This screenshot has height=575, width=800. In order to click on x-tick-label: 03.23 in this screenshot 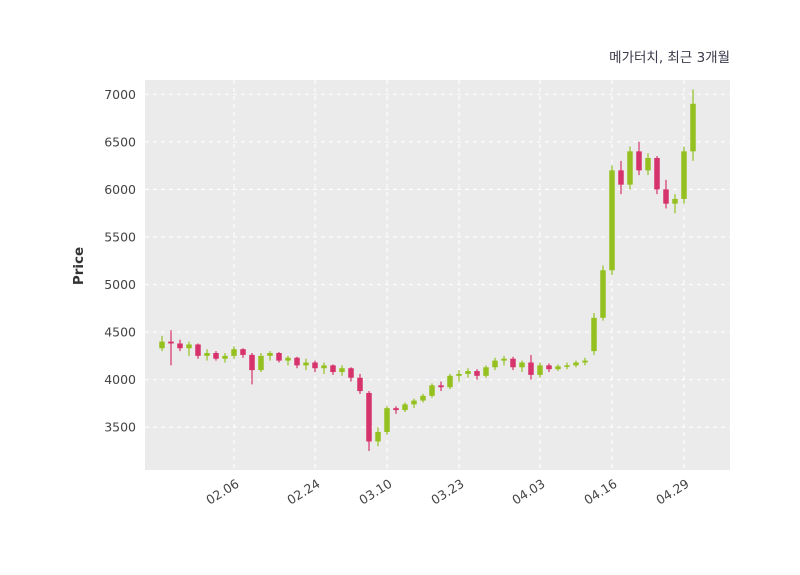, I will do `click(447, 492)`.